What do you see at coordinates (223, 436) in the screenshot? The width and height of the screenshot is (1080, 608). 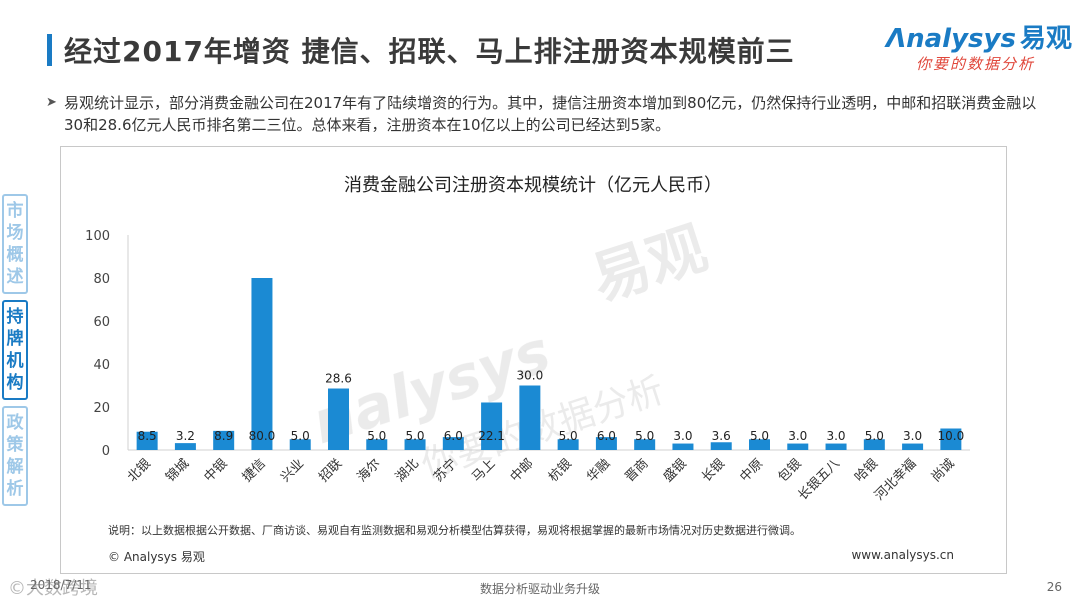 I see `bar-value-label: 8.9` at bounding box center [223, 436].